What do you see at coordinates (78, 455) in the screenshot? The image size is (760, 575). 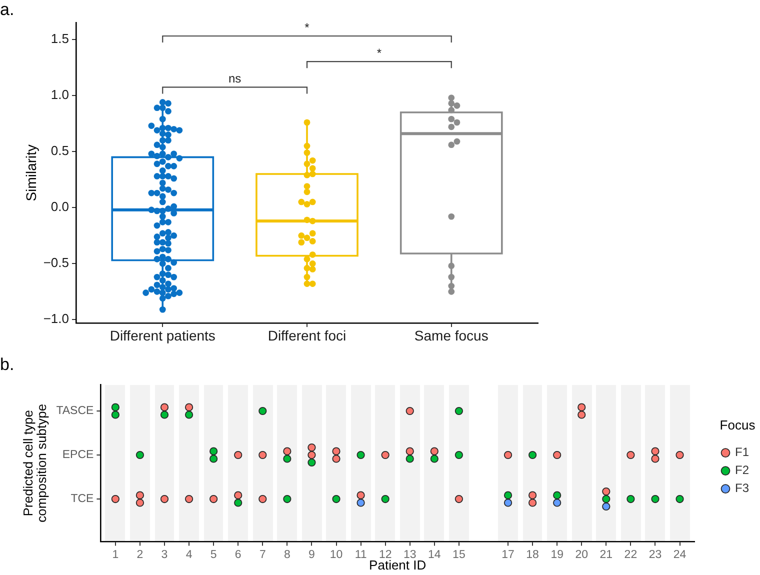 I see `y-tick-label: EPCE` at bounding box center [78, 455].